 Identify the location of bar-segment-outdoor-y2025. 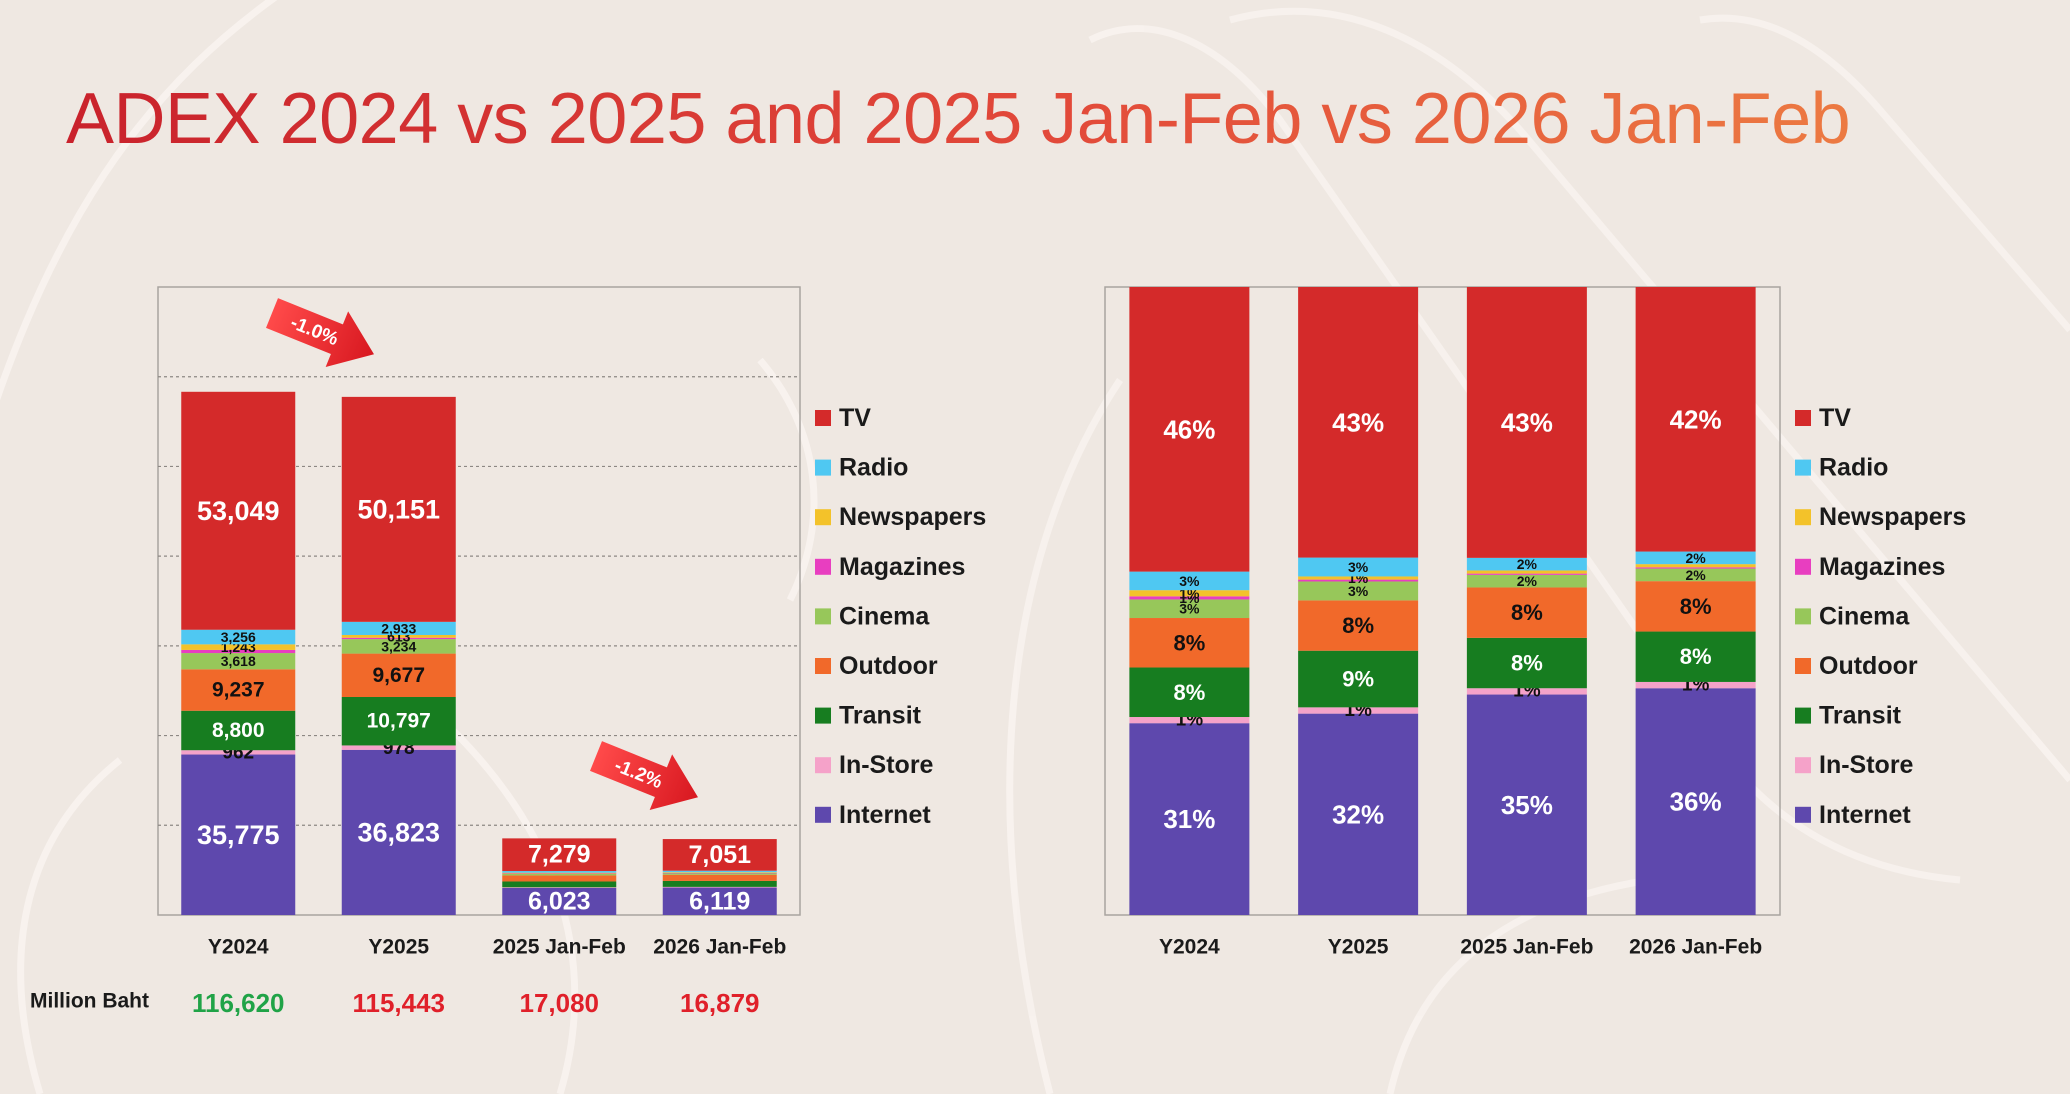
(398, 675).